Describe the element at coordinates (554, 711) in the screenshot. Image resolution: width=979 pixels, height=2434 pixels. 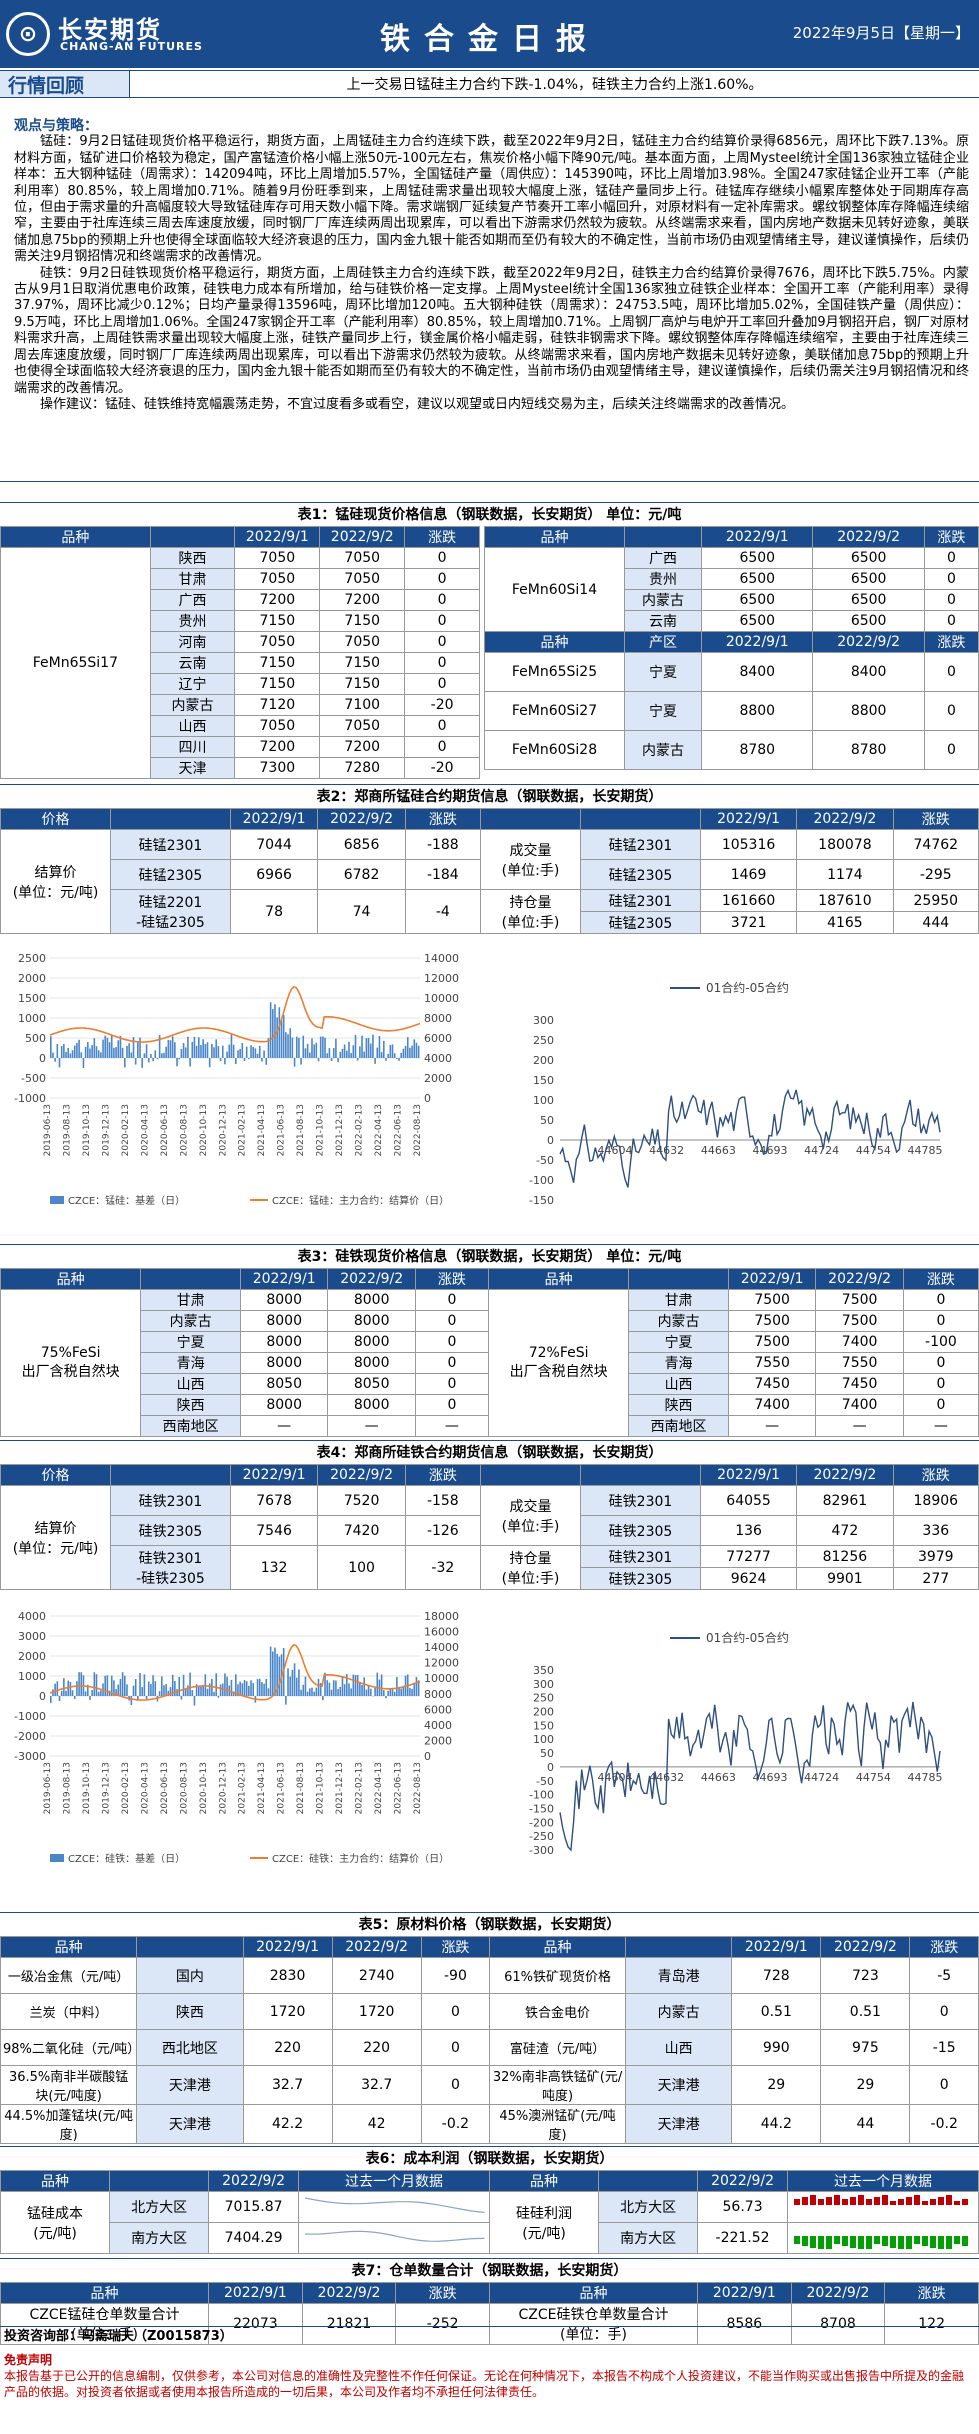
I see `product-cell: FeMn60Si27` at that location.